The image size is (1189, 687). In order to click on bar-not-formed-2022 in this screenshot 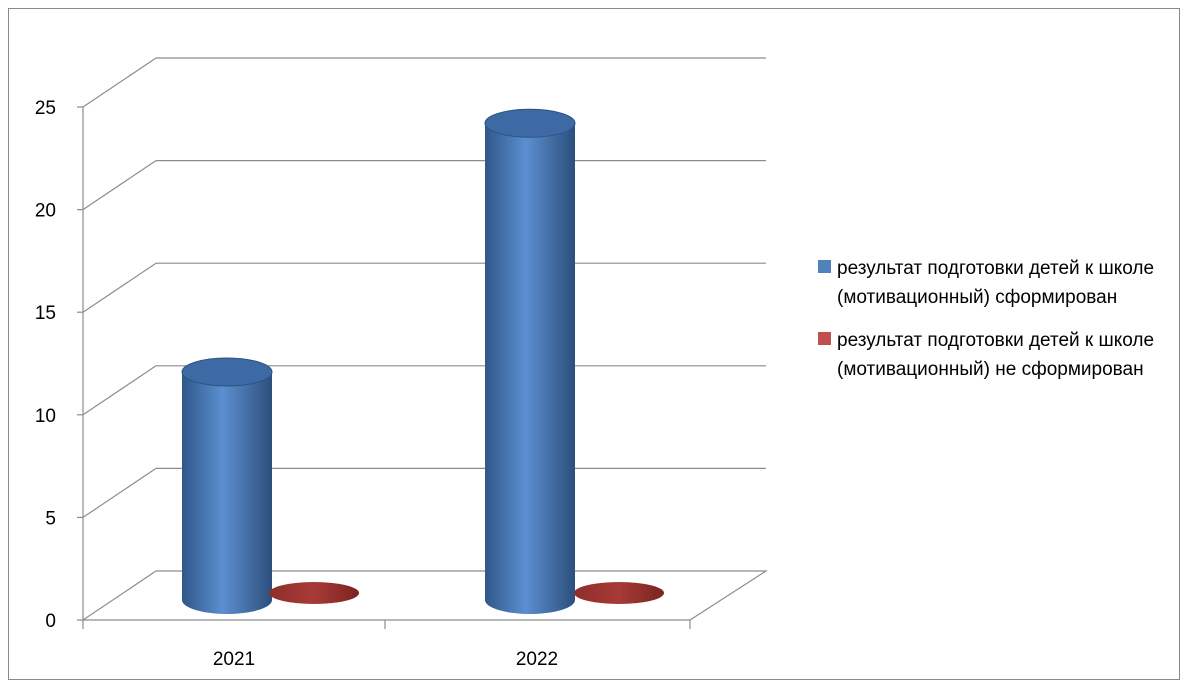, I will do `click(619, 593)`.